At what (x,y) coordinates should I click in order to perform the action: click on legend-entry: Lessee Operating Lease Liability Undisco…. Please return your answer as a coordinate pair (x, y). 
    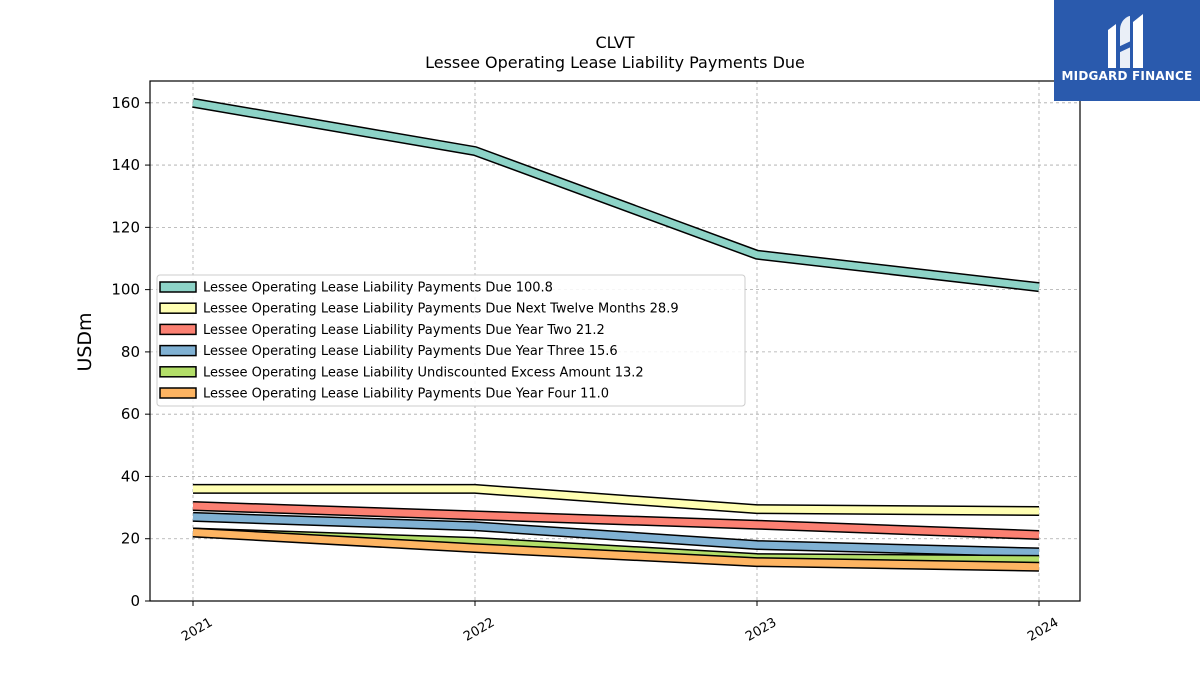
    Looking at the image, I should click on (423, 372).